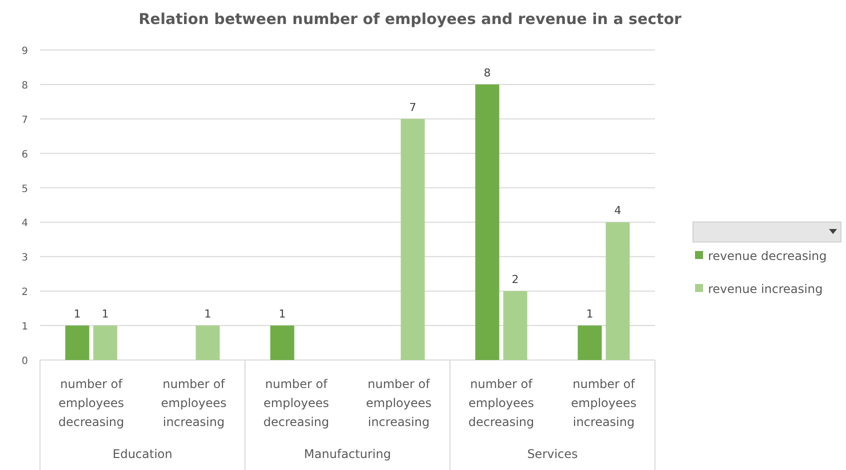 The height and width of the screenshot is (470, 846). I want to click on data-label: 4, so click(618, 211).